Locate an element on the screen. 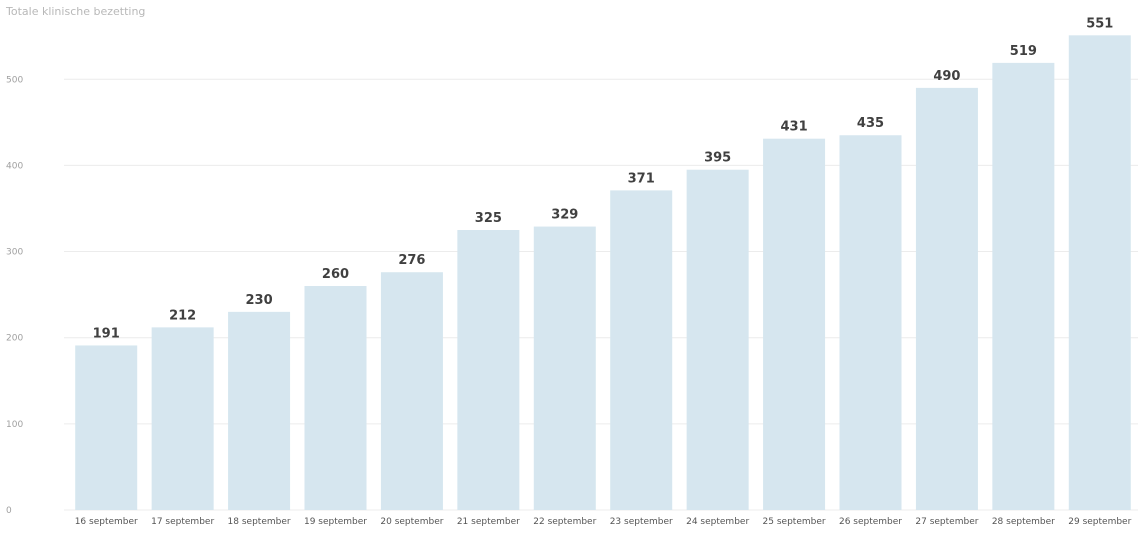 This screenshot has height=535, width=1142. x-tick-label-12: 27 september is located at coordinates (946, 522).